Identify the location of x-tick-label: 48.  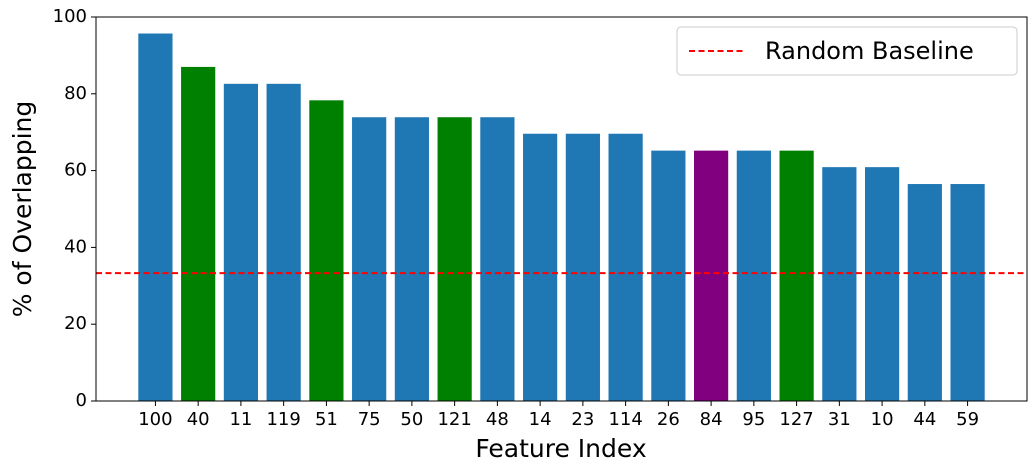
(497, 419).